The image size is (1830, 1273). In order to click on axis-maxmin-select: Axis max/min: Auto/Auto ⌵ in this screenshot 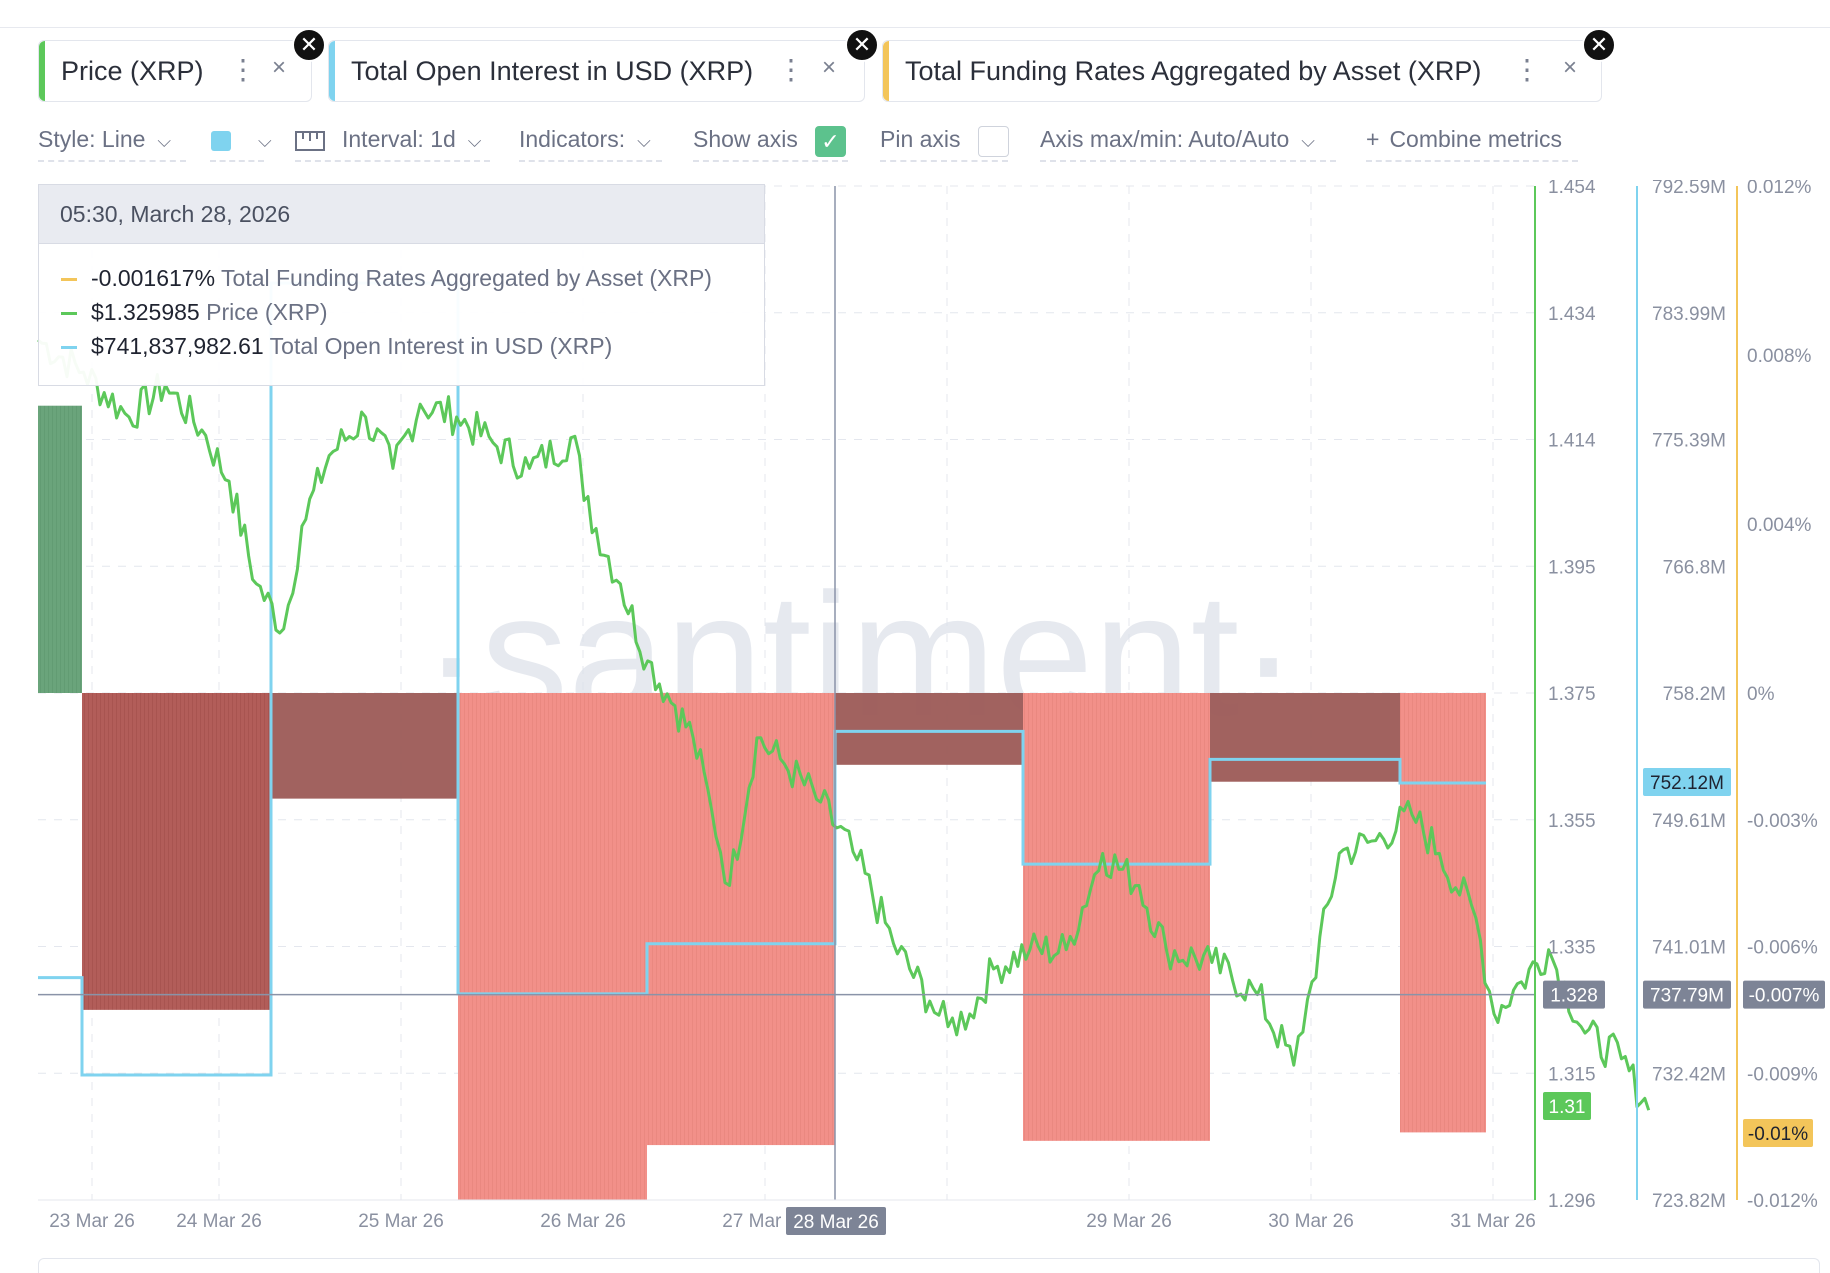, I will do `click(1177, 139)`.